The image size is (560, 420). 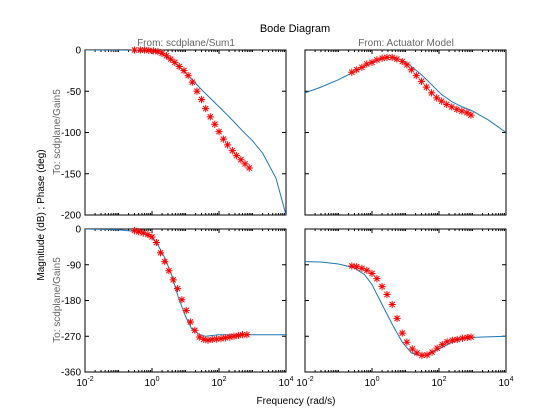 I want to click on y-tick-label: -200, so click(x=71, y=216).